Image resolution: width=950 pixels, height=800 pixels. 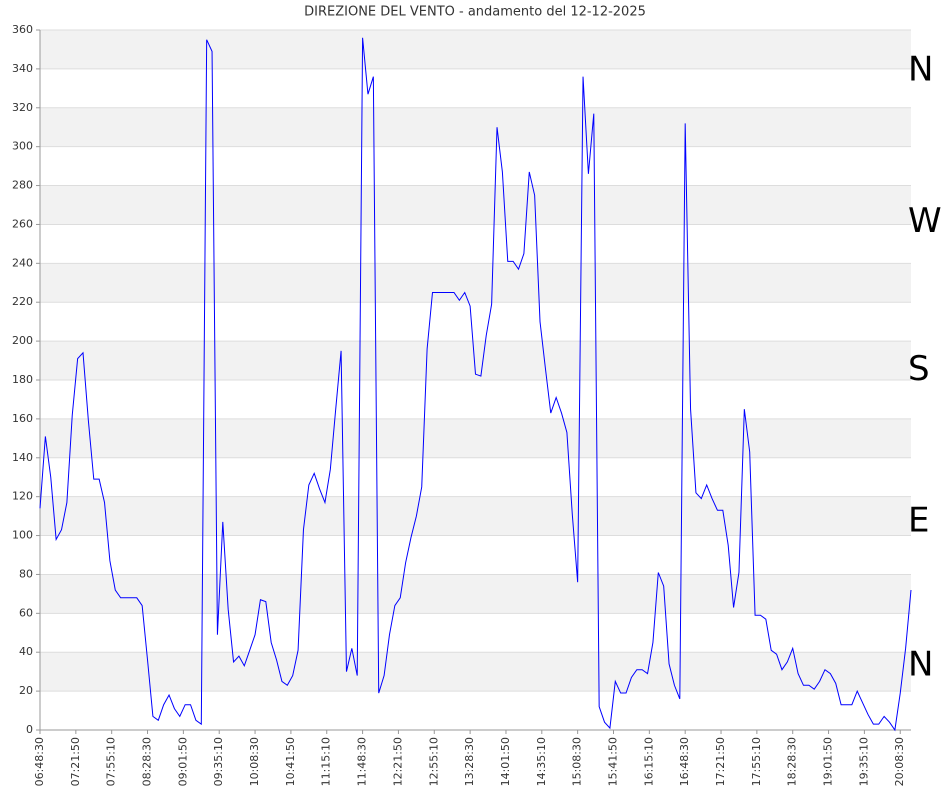 What do you see at coordinates (218, 761) in the screenshot?
I see `x-tick-label: 09:35:10` at bounding box center [218, 761].